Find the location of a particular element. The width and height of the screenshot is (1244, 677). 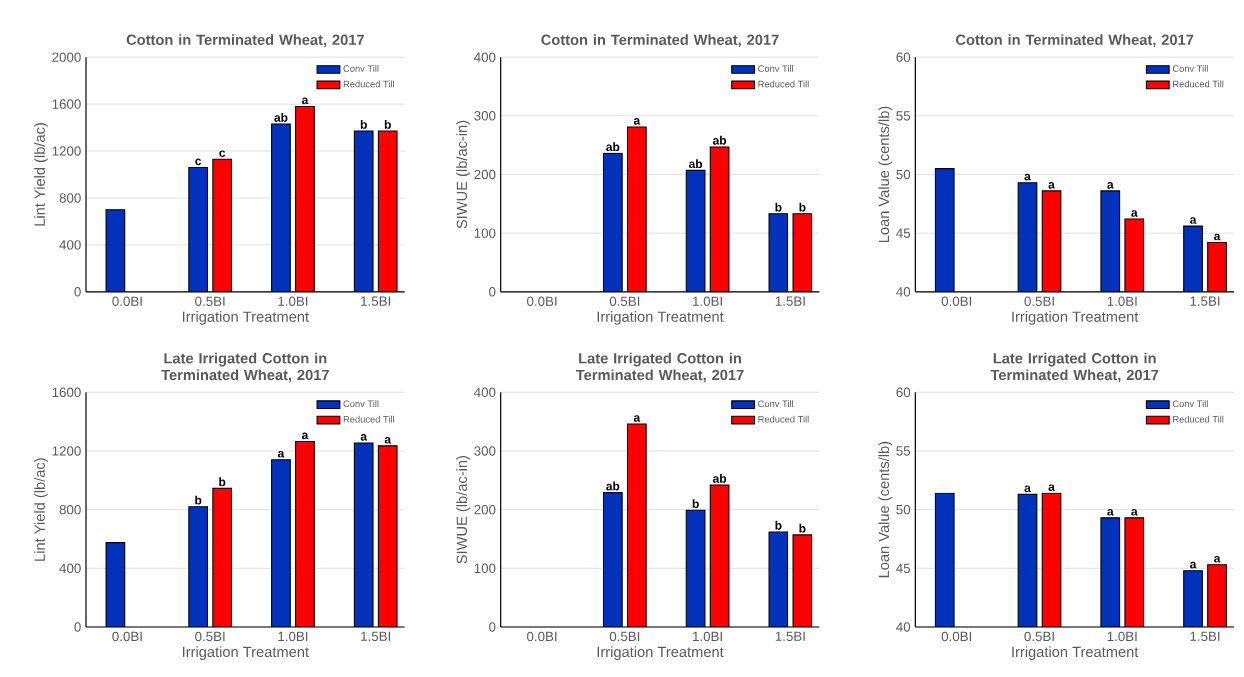

y-tick-label: 2000 is located at coordinates (66, 57).